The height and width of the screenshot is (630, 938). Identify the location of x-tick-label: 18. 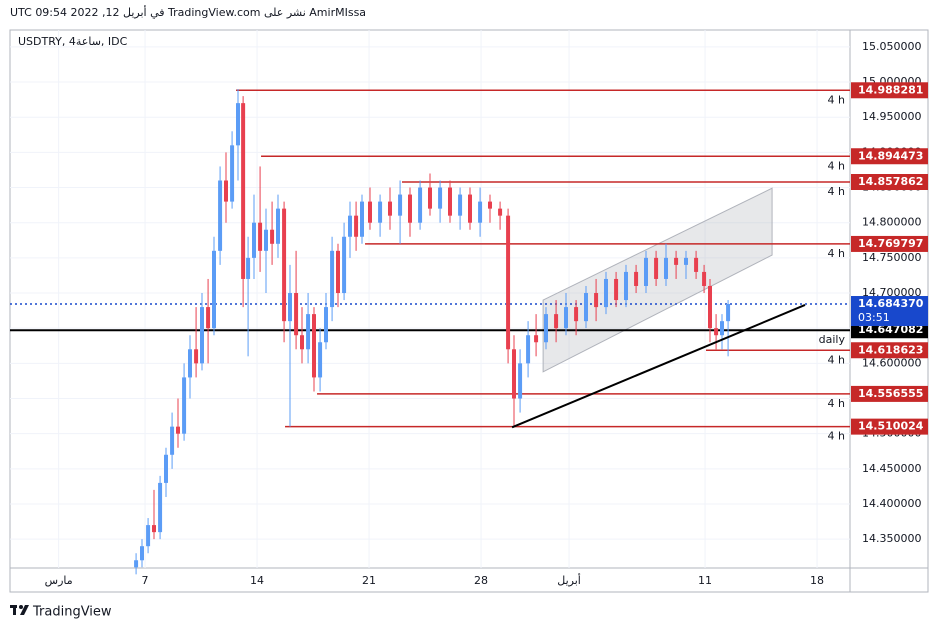
(817, 580).